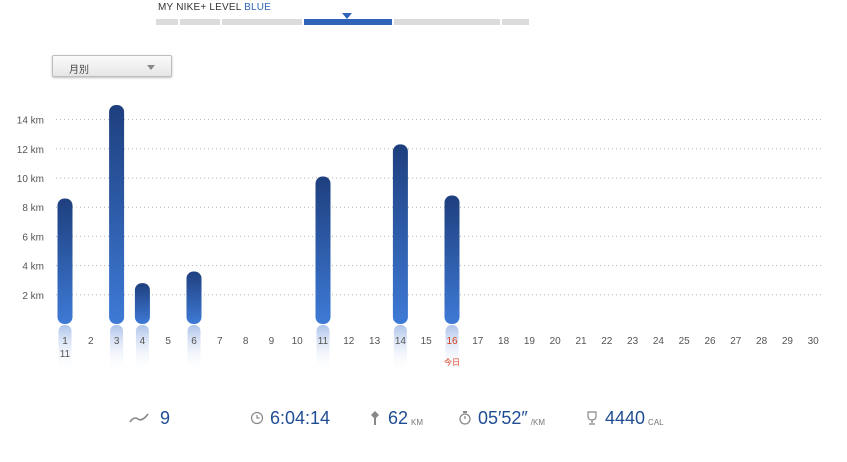 This screenshot has width=847, height=462. Describe the element at coordinates (530, 341) in the screenshot. I see `x-tick-label: 19` at that location.